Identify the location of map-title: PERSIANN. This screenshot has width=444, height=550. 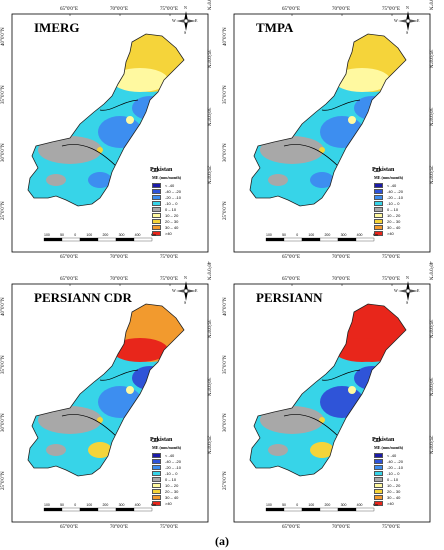
(289, 297).